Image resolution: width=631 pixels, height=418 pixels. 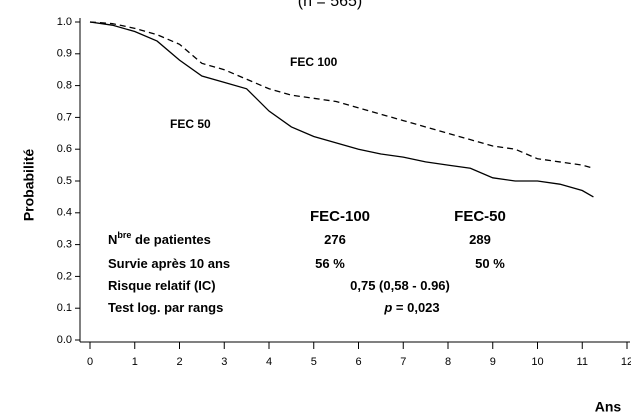 I want to click on cell-part: 0,75 (0,58 - 0.96), so click(x=400, y=285).